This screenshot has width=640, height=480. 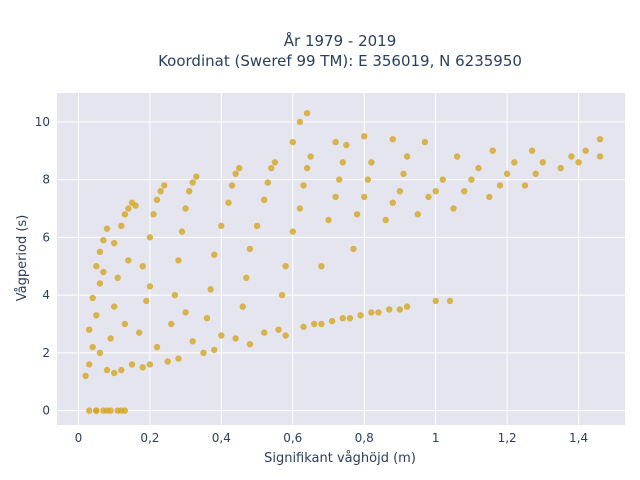 What do you see at coordinates (42, 266) in the screenshot?
I see `y-tick-labels: 0 2 4 6 8 10` at bounding box center [42, 266].